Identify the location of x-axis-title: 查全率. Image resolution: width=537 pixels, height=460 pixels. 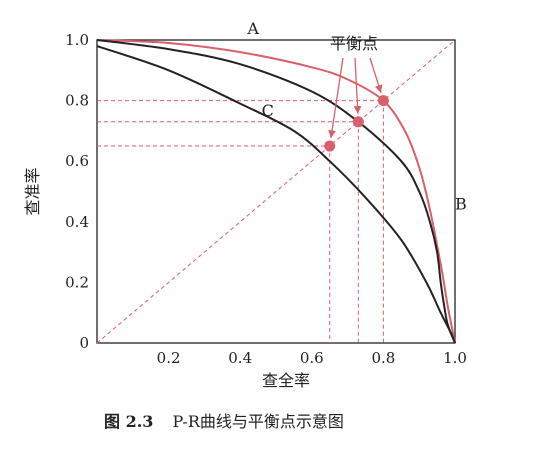
(286, 380).